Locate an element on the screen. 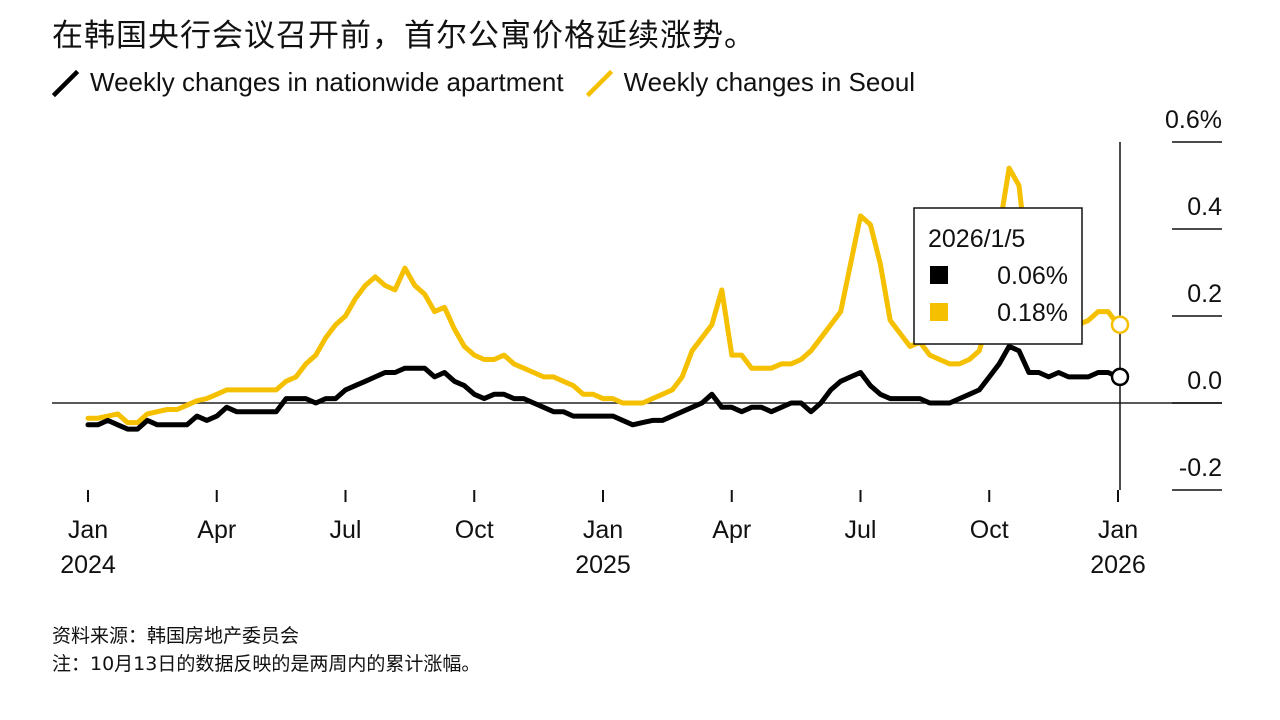 This screenshot has width=1280, height=720. legend-line-icon-nationwide is located at coordinates (66, 83).